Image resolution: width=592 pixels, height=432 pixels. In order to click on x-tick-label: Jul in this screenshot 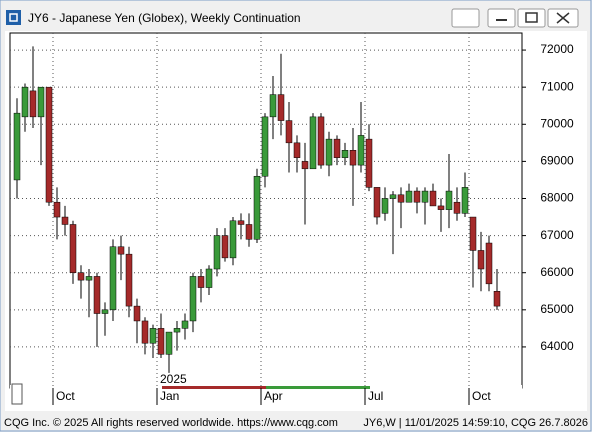, I will do `click(375, 396)`.